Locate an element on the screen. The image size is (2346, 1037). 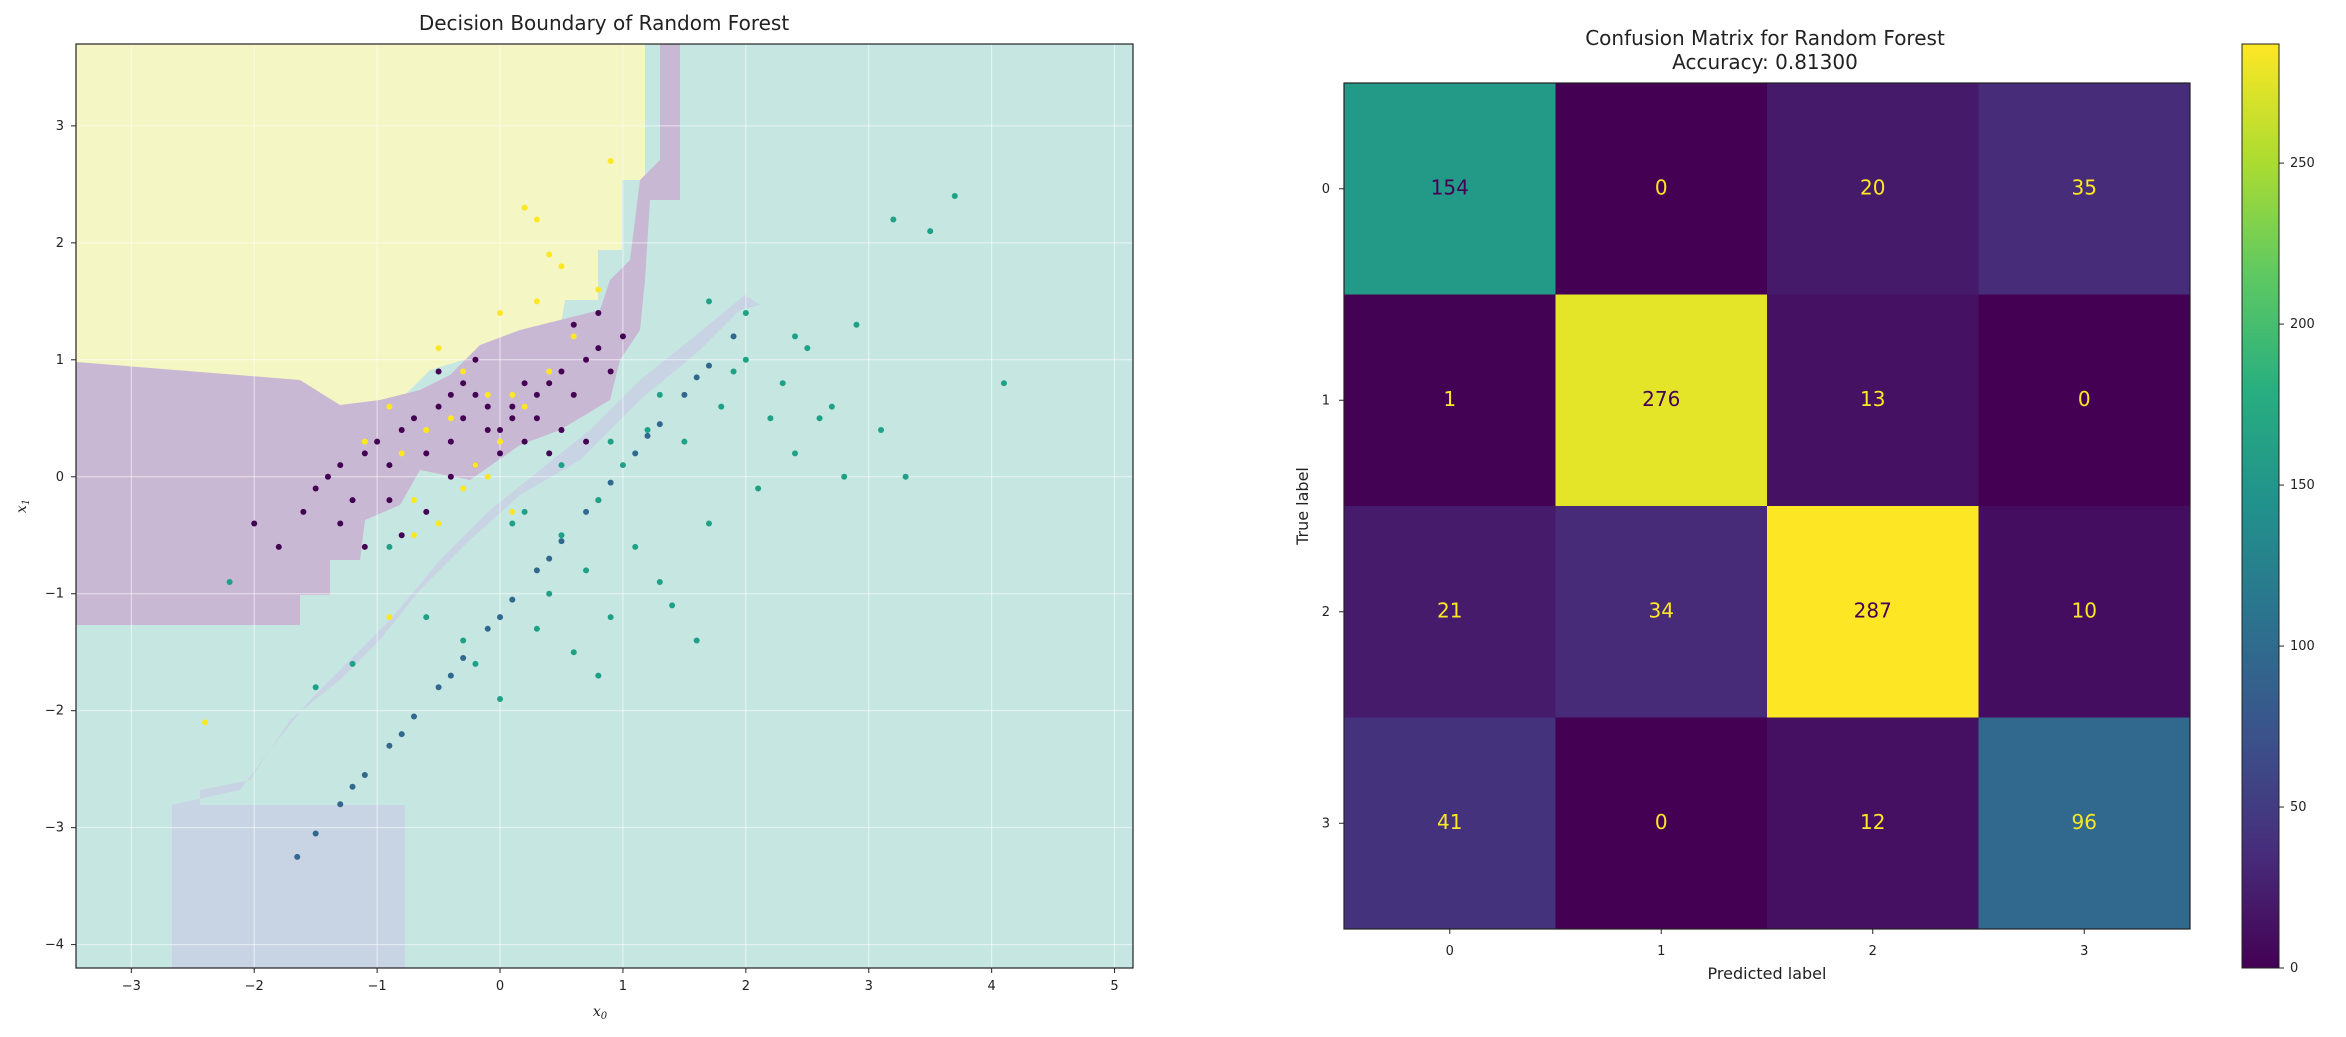
left-y-tick-label: 1 is located at coordinates (60, 360).